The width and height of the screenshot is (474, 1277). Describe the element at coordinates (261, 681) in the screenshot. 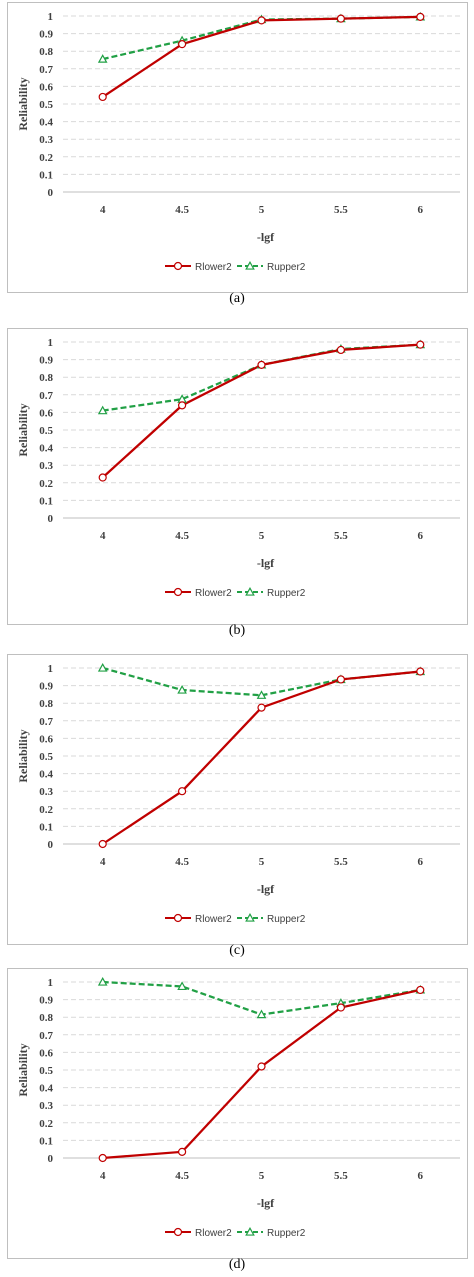

I see `series-line-rupper2` at that location.